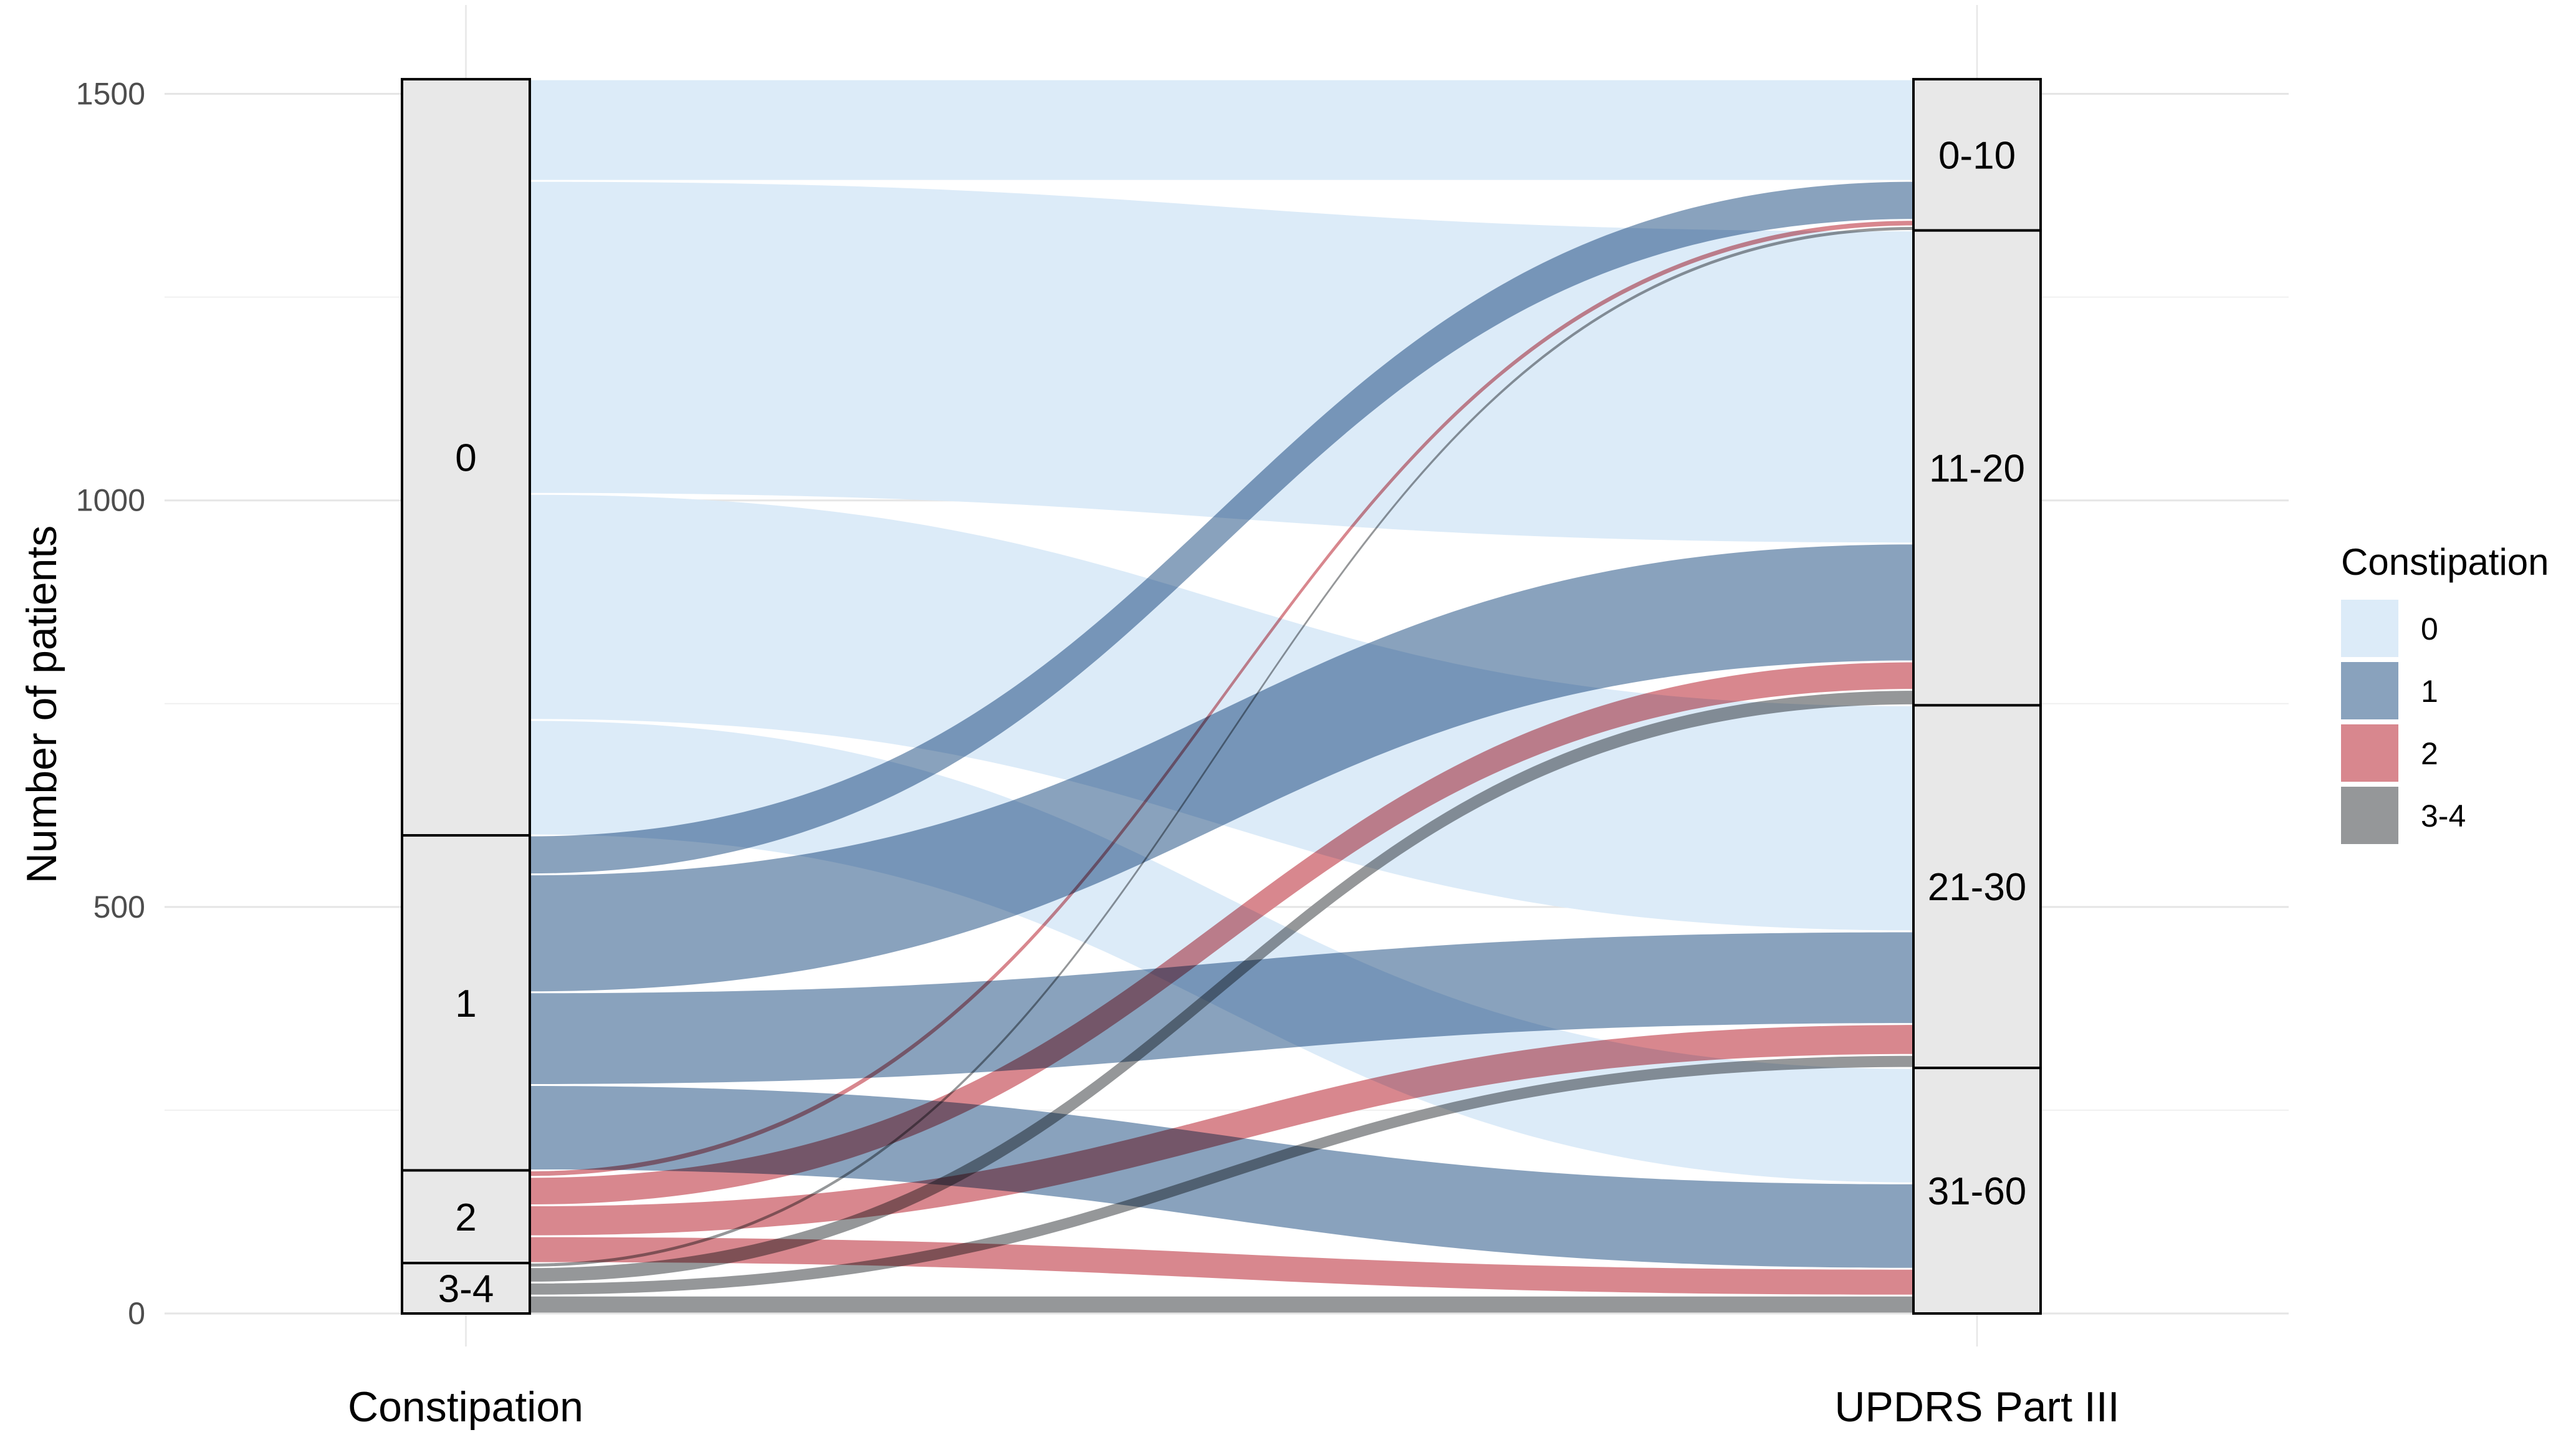 The width and height of the screenshot is (2576, 1450). I want to click on x-axis-title-updrs: UPDRS Part III, so click(1977, 1407).